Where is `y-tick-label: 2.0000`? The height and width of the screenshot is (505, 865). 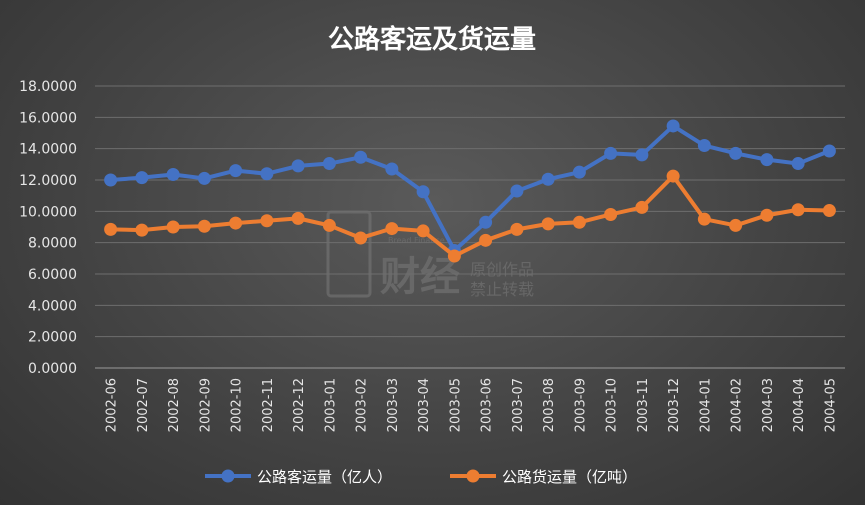
y-tick-label: 2.0000 is located at coordinates (52, 338).